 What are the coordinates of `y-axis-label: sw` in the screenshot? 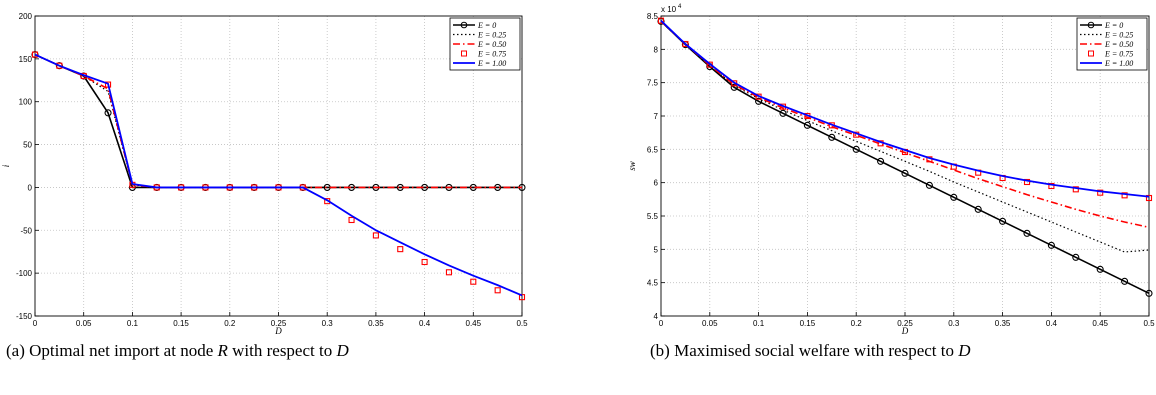 It's located at (632, 166).